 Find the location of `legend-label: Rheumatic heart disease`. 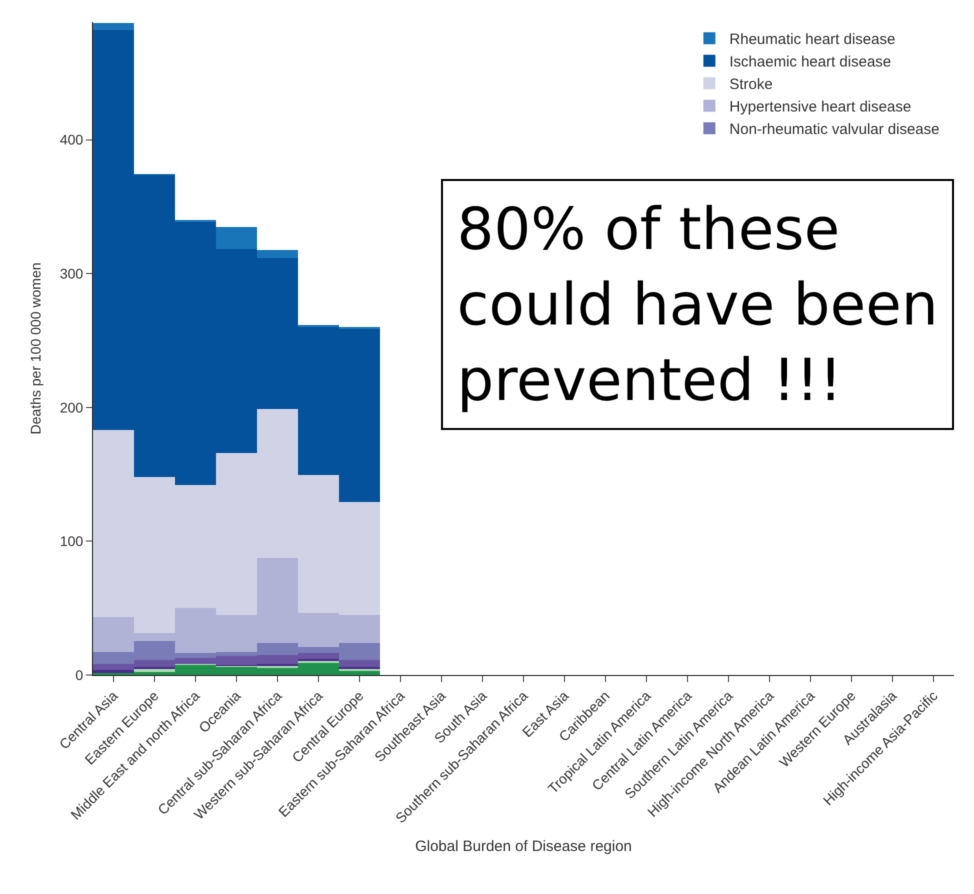

legend-label: Rheumatic heart disease is located at coordinates (812, 39).